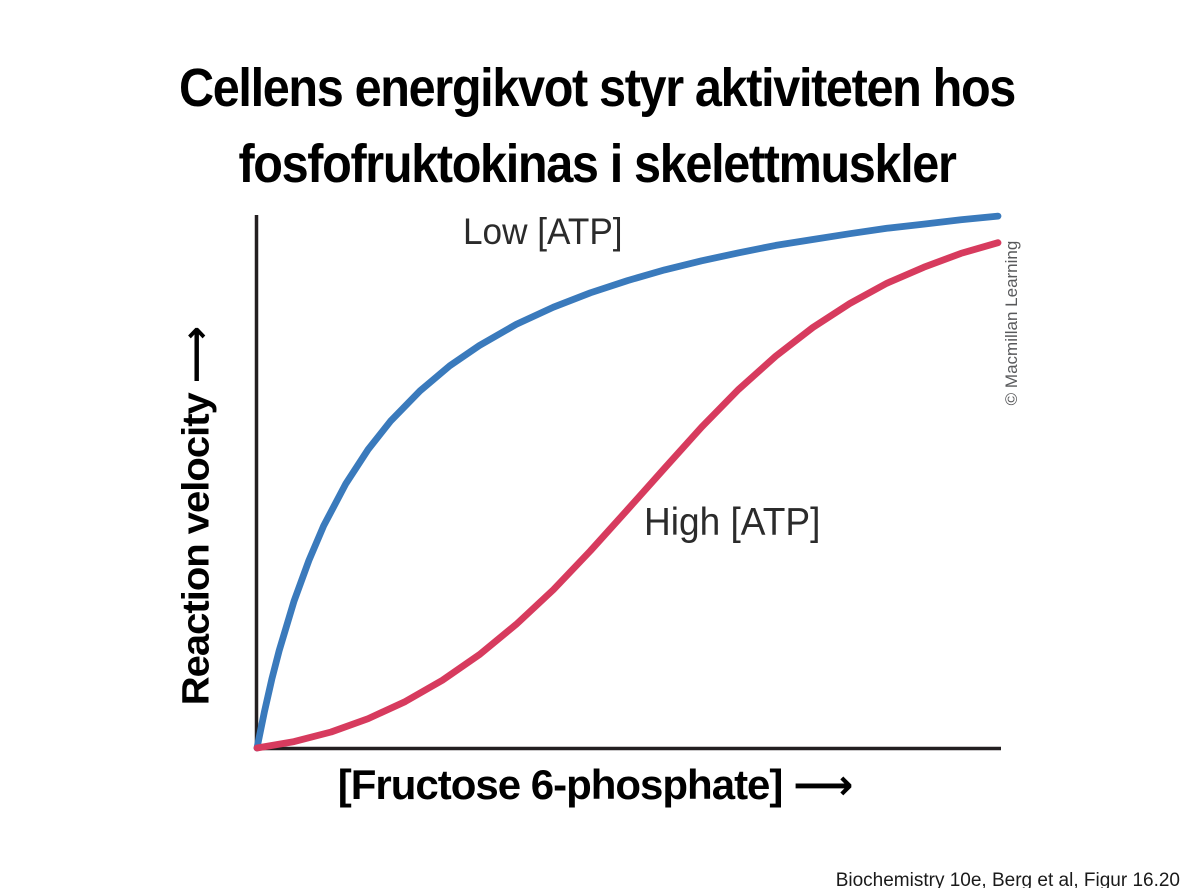 This screenshot has width=1194, height=888. I want to click on x-axis-label: [Fructose 6-phosphate] ⟶, so click(595, 784).